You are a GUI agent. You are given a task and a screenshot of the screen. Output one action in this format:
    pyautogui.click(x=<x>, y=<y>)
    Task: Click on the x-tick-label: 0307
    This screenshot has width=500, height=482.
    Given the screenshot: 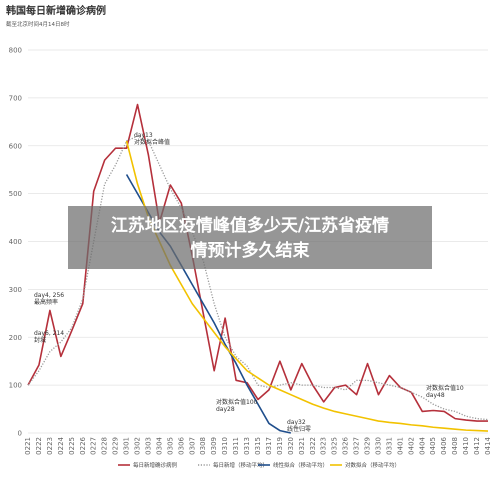 What is the action you would take?
    pyautogui.click(x=192, y=446)
    